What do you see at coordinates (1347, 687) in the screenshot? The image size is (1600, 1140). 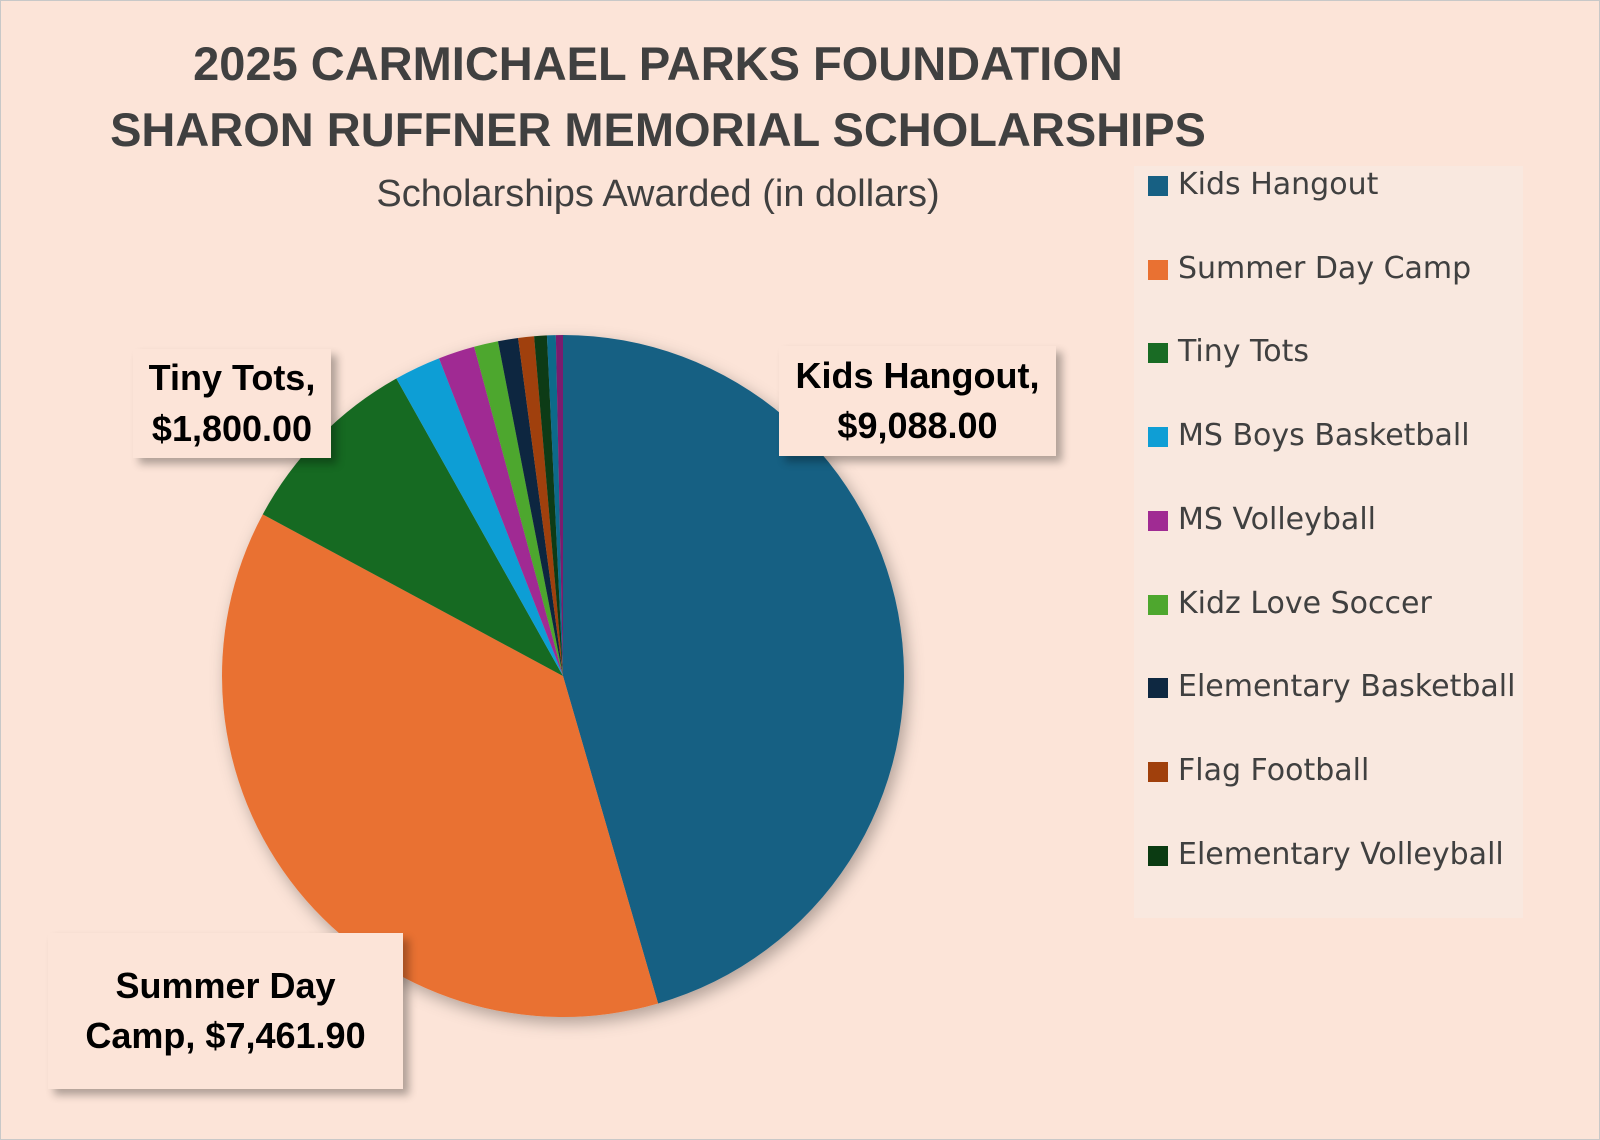 I see `legend-label: Elementary Basketball` at bounding box center [1347, 687].